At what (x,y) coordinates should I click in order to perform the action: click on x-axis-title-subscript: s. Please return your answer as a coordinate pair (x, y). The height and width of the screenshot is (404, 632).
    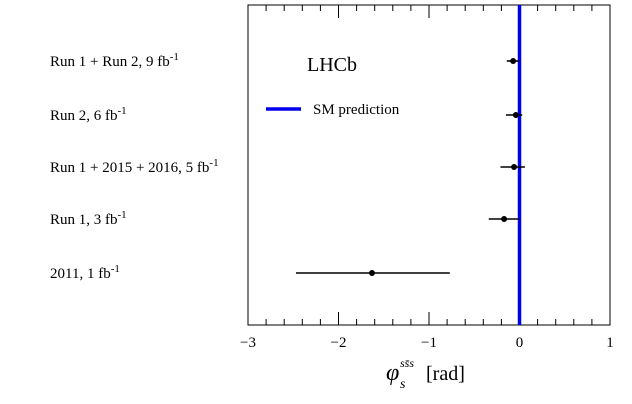
    Looking at the image, I should click on (403, 384).